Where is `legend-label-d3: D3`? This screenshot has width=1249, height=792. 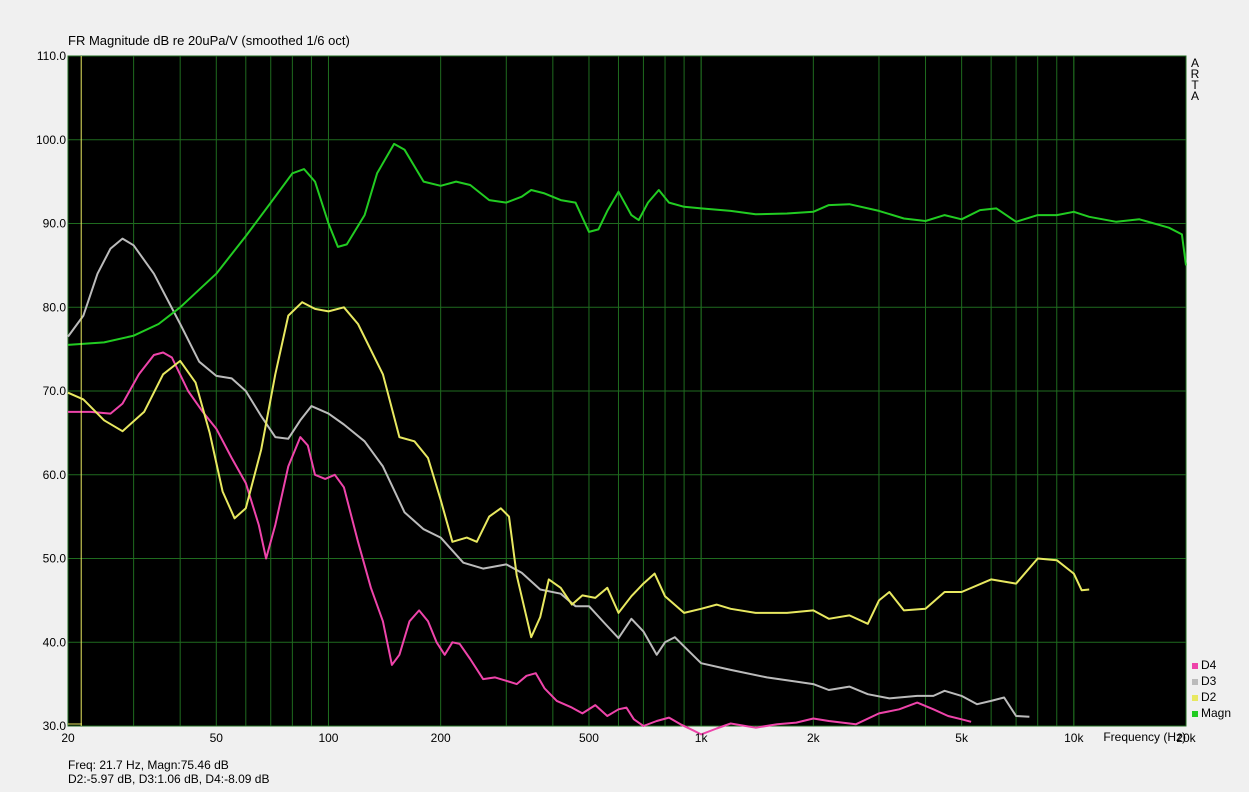 legend-label-d3: D3 is located at coordinates (1209, 681).